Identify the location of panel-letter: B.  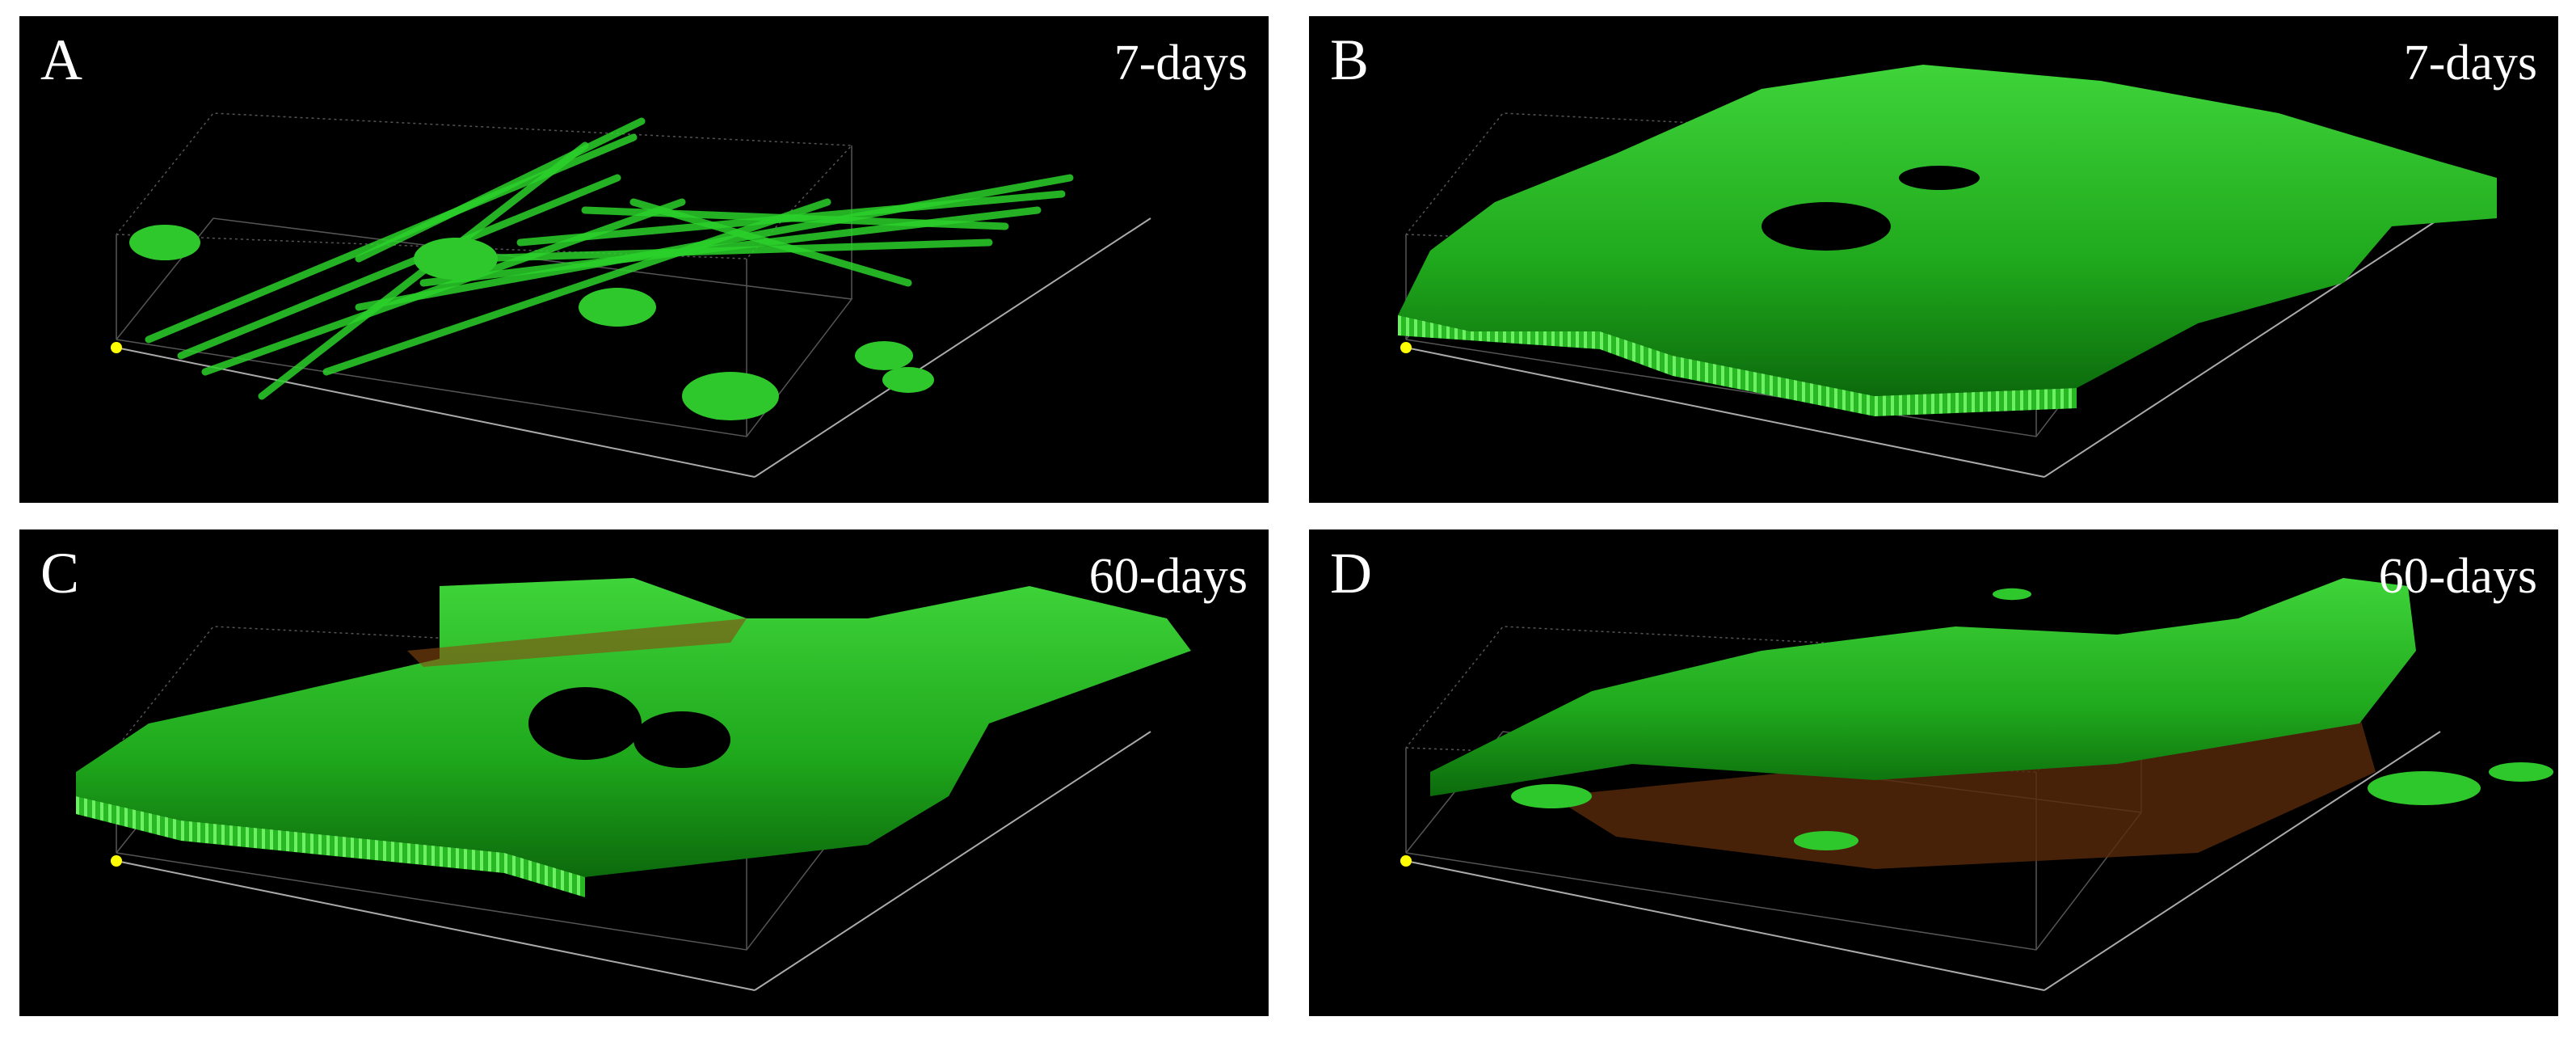
(1349, 59).